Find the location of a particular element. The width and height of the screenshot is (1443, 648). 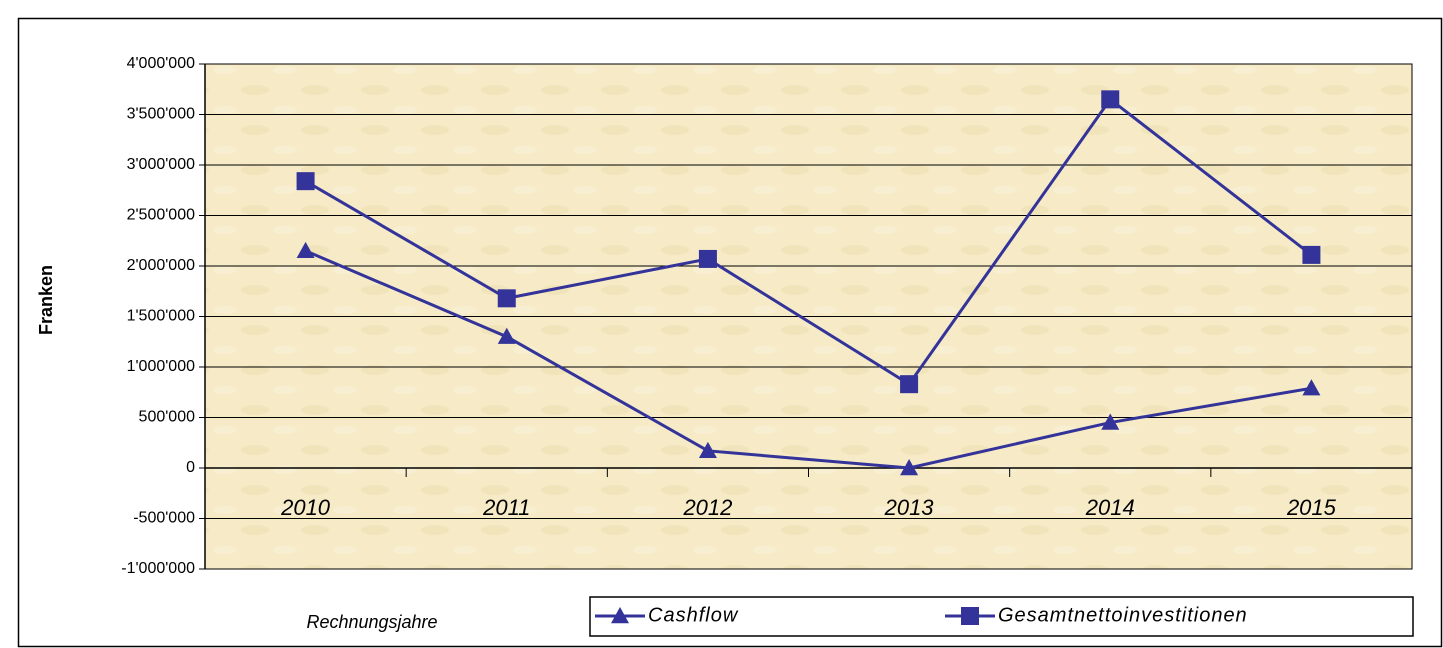

y-tick-label: 4'000'000 is located at coordinates (161, 63).